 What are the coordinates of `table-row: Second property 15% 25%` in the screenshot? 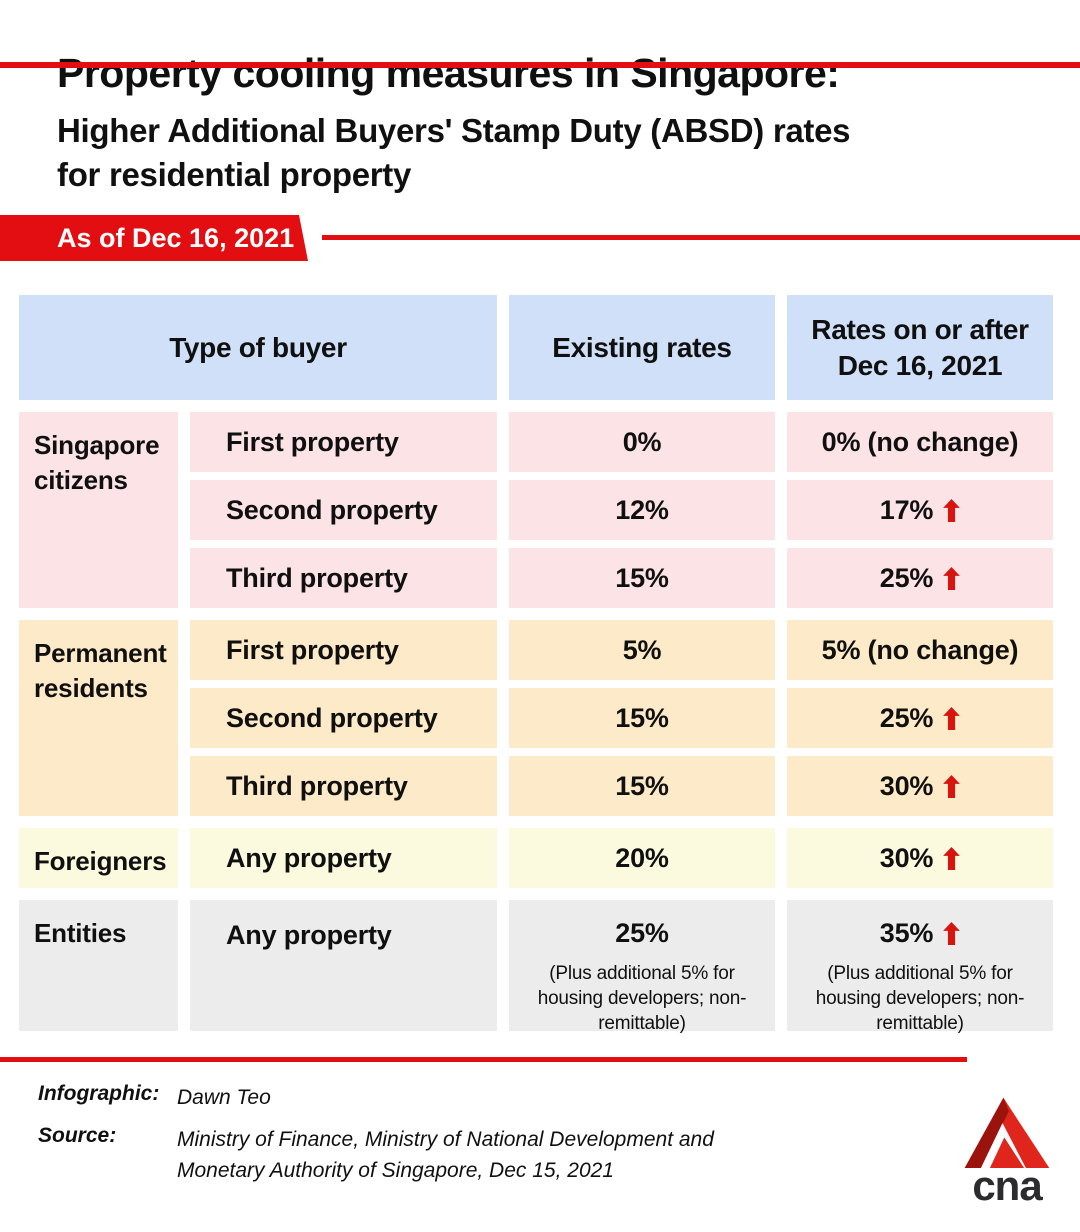 It's located at (621, 718).